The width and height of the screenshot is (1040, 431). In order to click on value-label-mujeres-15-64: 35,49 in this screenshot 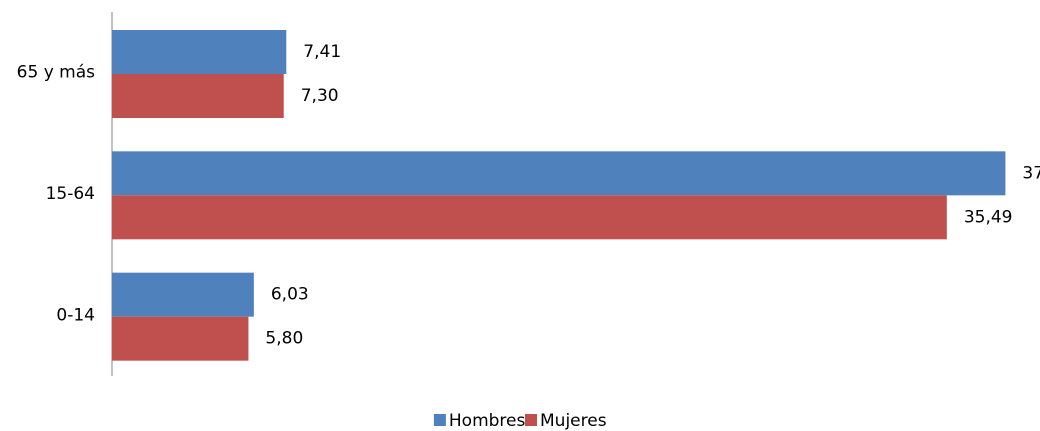, I will do `click(988, 217)`.